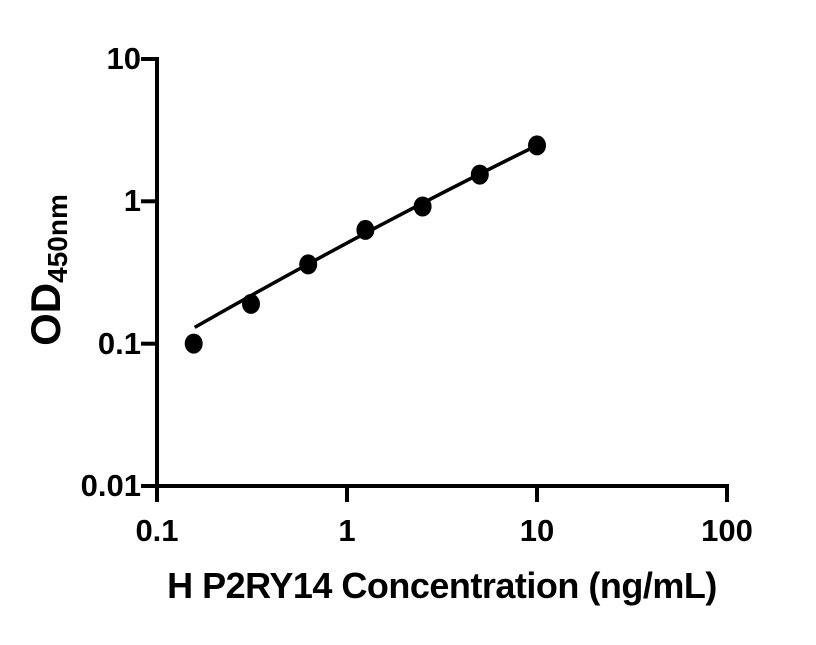 The height and width of the screenshot is (645, 816). Describe the element at coordinates (132, 200) in the screenshot. I see `y-tick-label-1: 1` at that location.